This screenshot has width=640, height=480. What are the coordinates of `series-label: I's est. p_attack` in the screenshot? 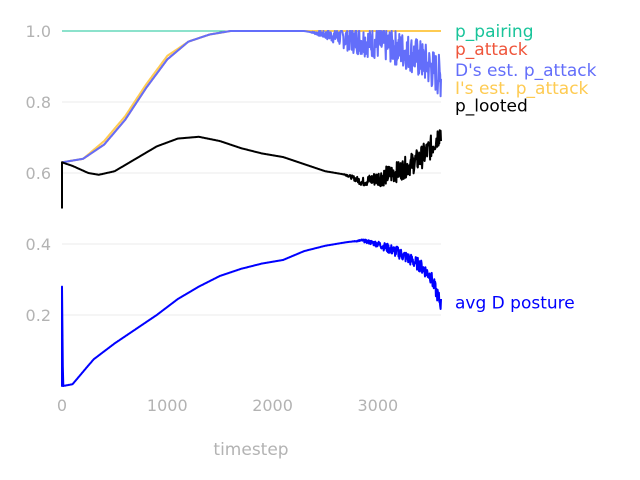 It's located at (522, 89).